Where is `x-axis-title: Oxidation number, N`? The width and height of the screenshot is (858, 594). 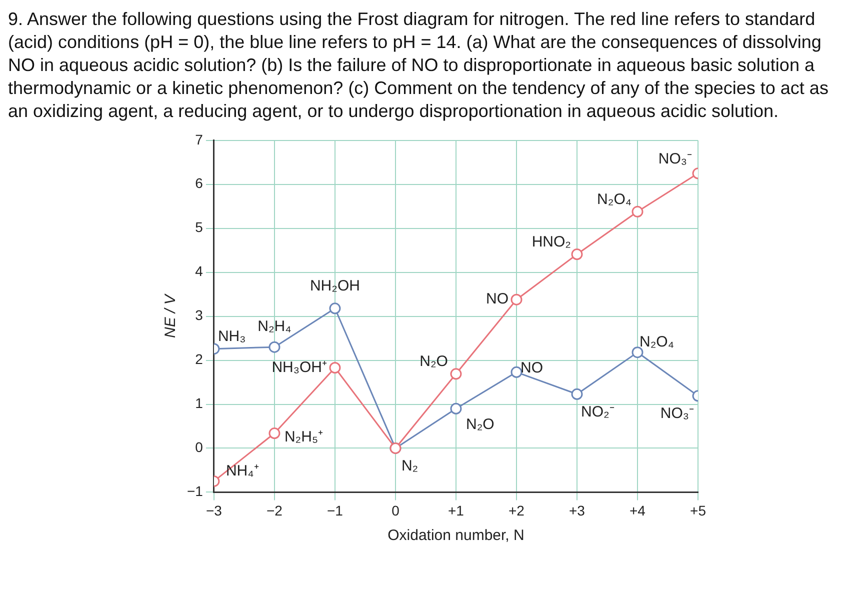 x-axis-title: Oxidation number, N is located at coordinates (456, 535).